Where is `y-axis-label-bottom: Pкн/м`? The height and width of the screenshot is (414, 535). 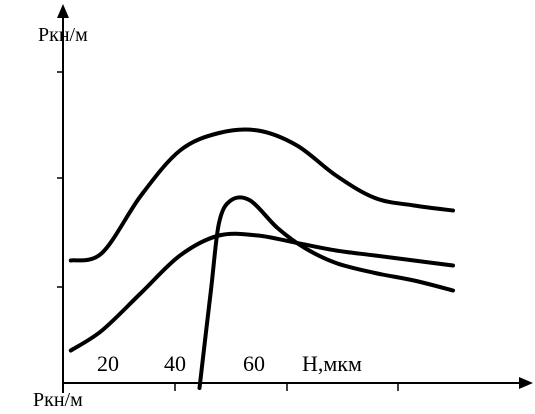 y-axis-label-bottom: Pкн/м is located at coordinates (58, 400).